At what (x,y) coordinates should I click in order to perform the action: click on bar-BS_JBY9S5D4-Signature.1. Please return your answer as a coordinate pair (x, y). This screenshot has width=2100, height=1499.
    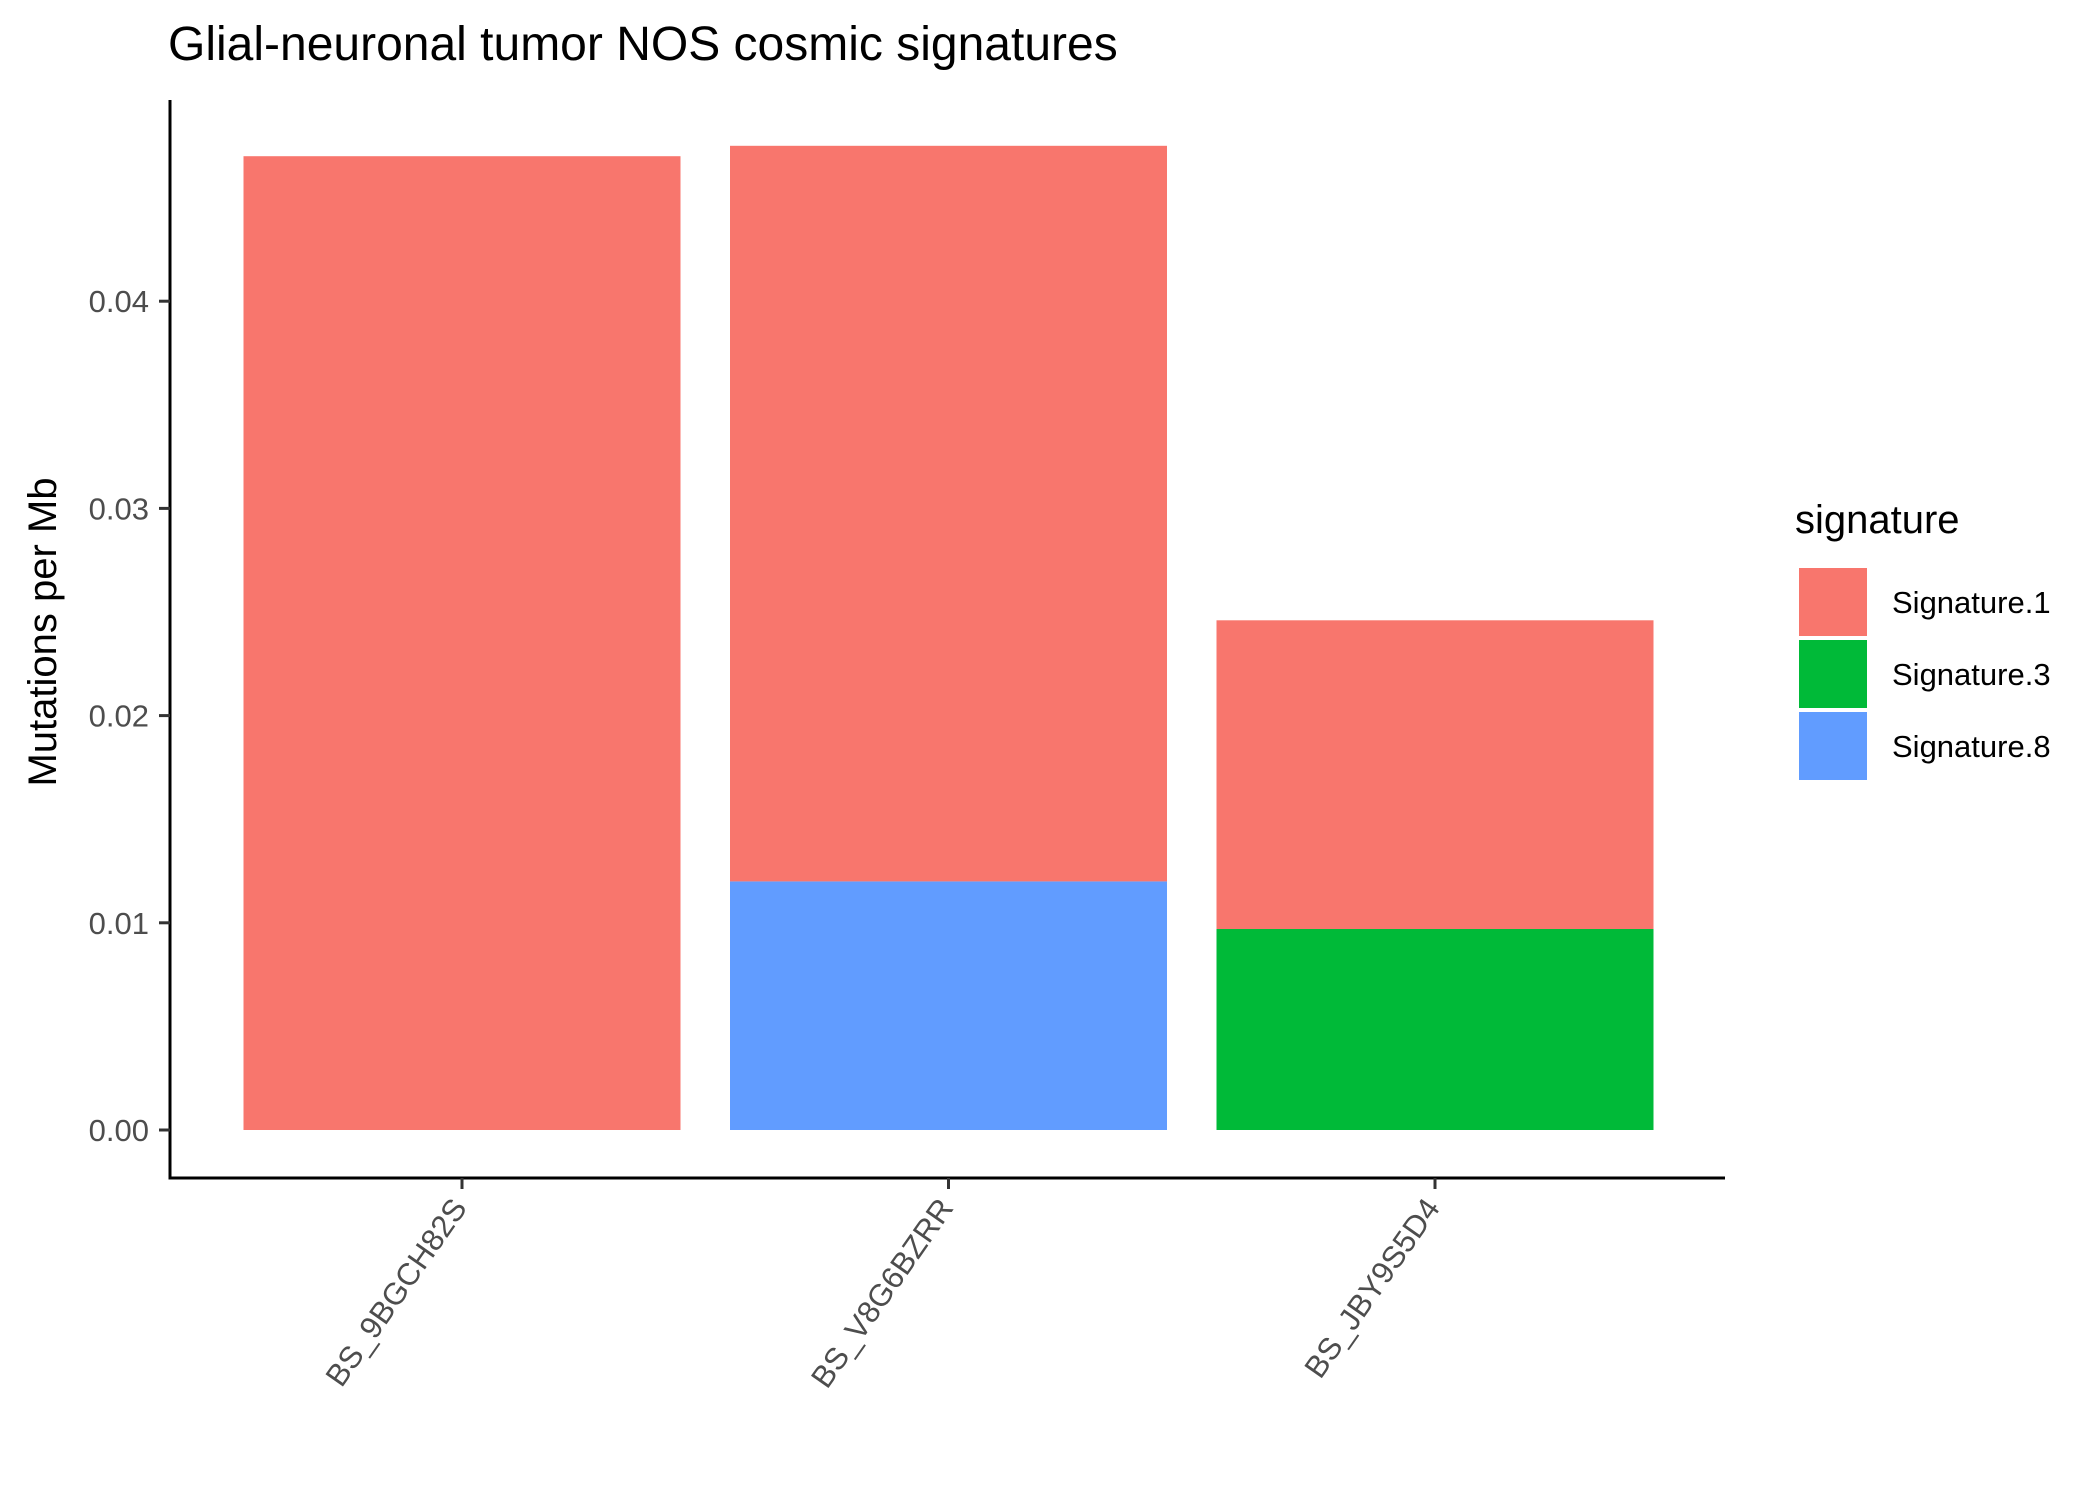
    Looking at the image, I should click on (1435, 774).